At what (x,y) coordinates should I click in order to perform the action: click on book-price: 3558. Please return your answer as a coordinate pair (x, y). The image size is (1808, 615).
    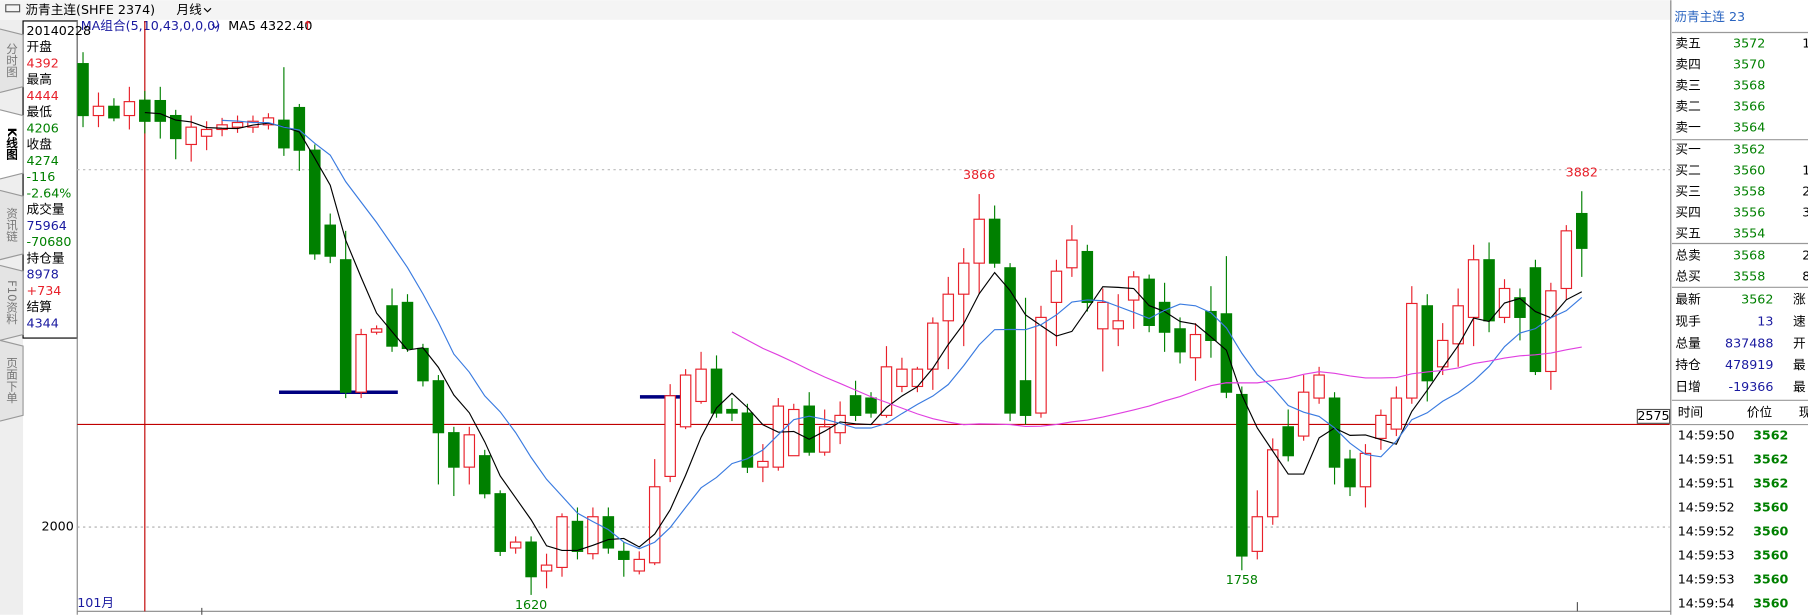
    Looking at the image, I should click on (1749, 191).